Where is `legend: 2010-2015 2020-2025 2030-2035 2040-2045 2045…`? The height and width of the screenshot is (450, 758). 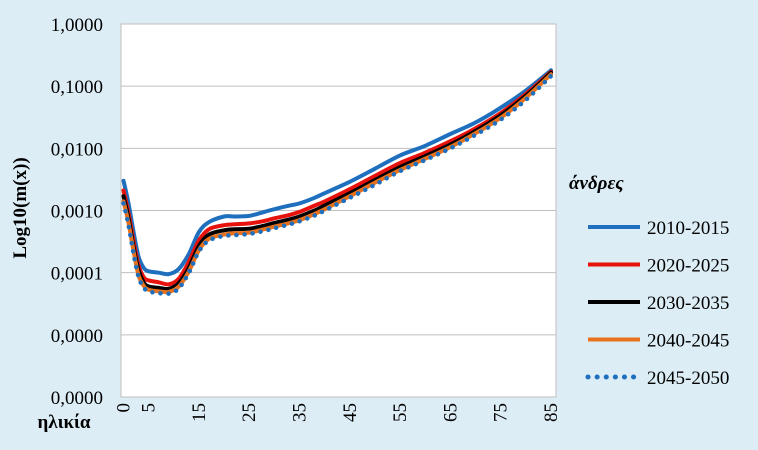
legend: 2010-2015 2020-2025 2030-2035 2040-2045 2045… is located at coordinates (657, 303).